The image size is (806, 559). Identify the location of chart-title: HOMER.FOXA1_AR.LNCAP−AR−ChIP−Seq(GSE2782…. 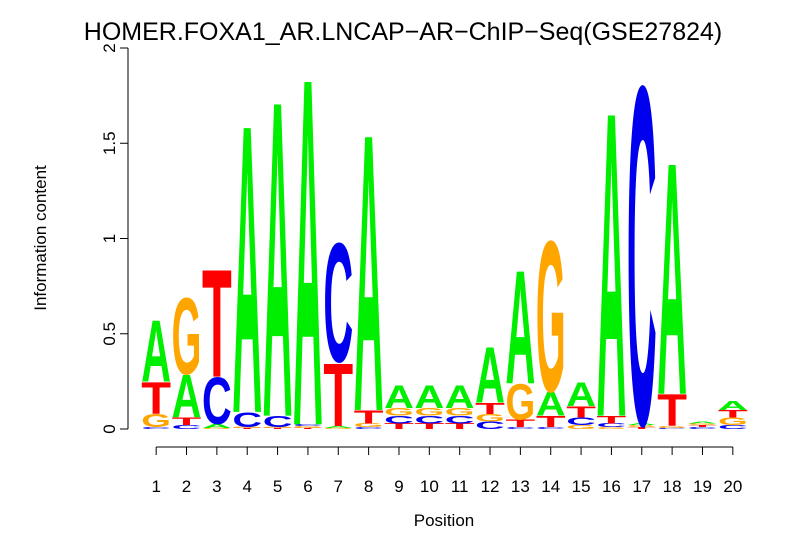
(403, 32).